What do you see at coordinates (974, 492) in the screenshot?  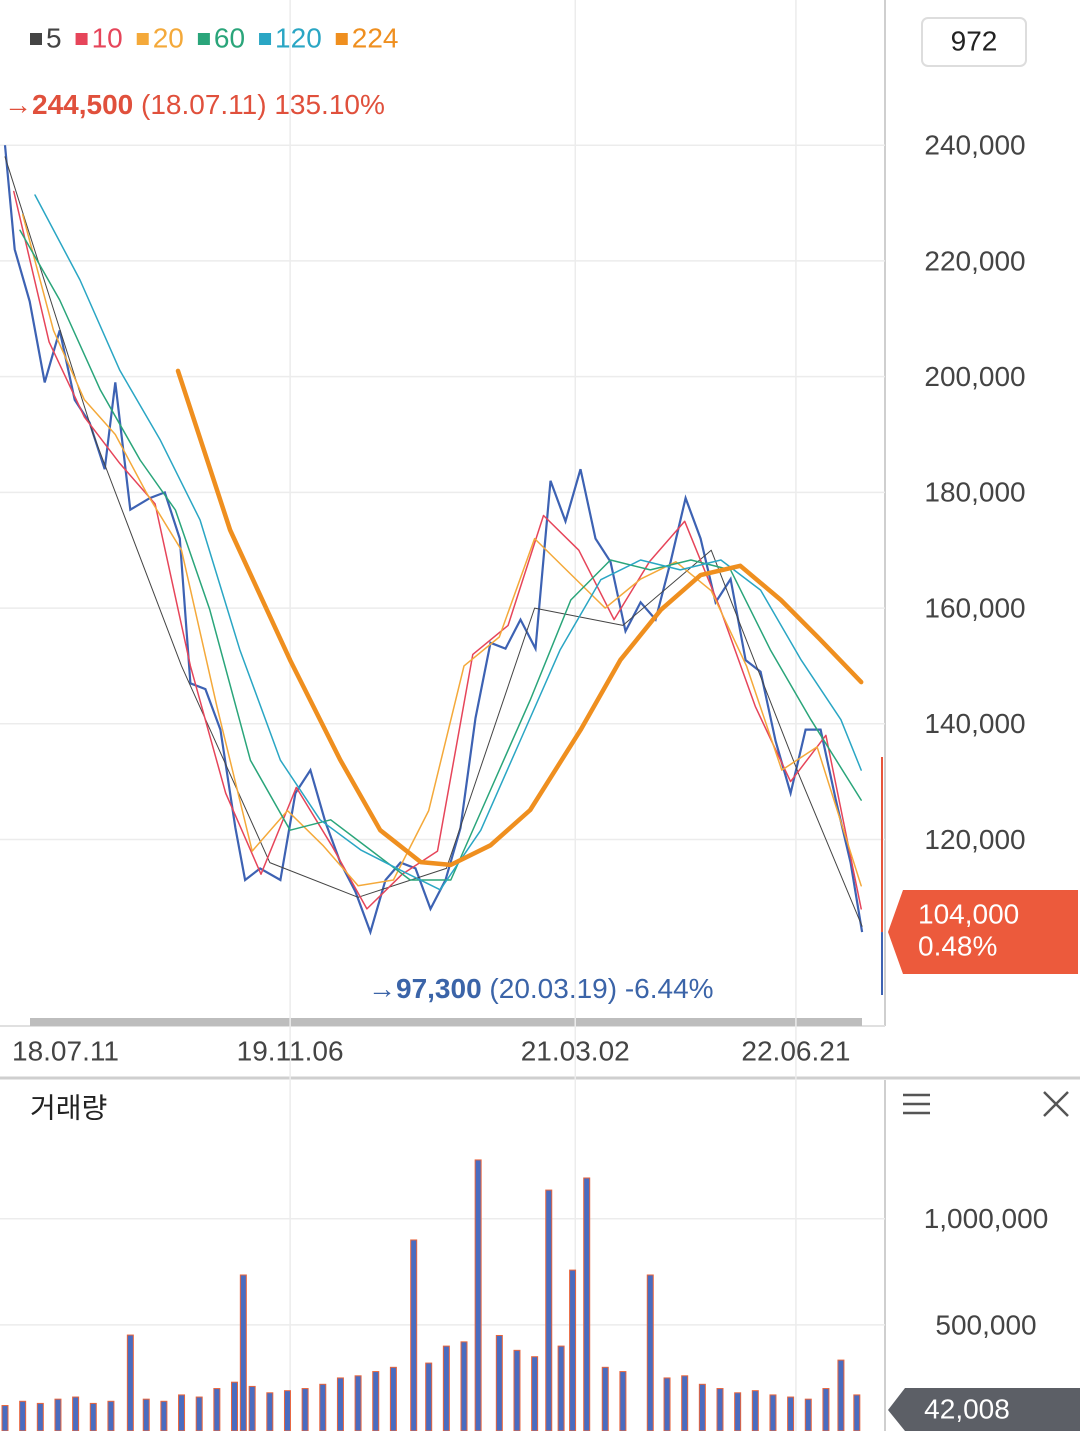 I see `y-tick-label: 180,000` at bounding box center [974, 492].